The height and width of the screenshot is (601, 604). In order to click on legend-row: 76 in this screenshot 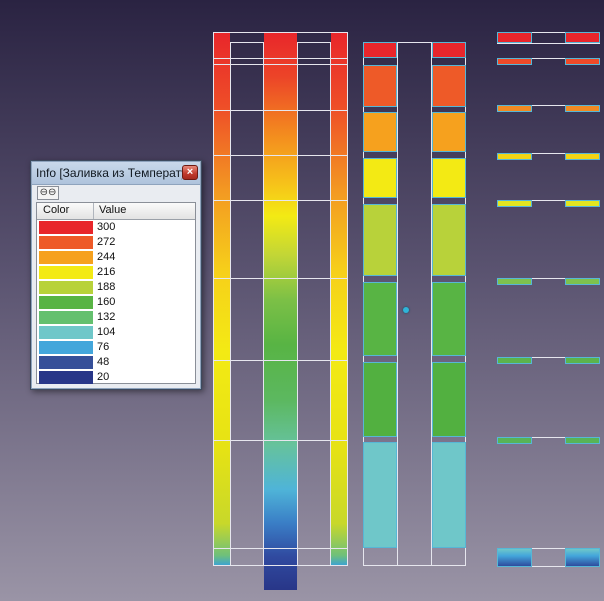, I will do `click(116, 347)`.